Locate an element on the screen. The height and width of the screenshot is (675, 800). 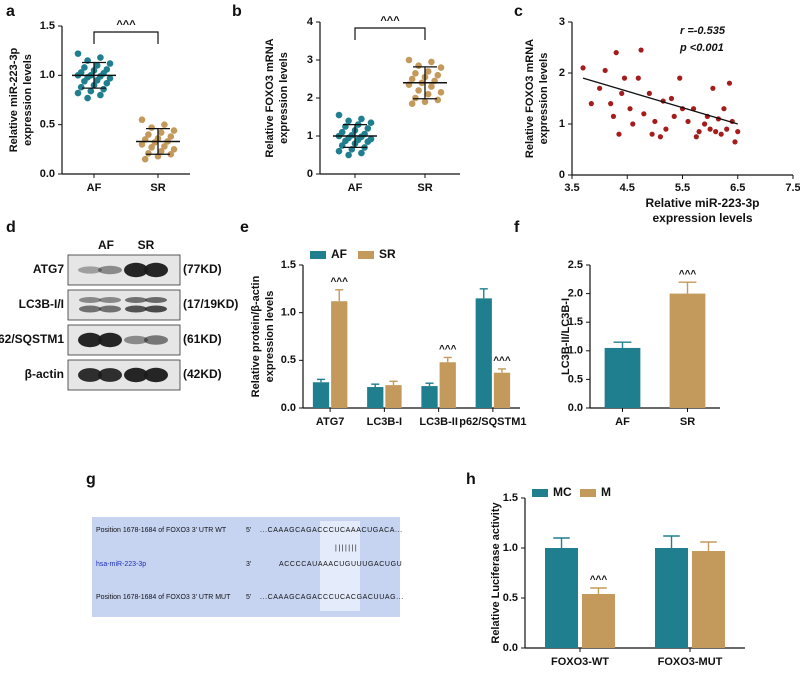
y-tick-label: 1.0 is located at coordinates (510, 548).